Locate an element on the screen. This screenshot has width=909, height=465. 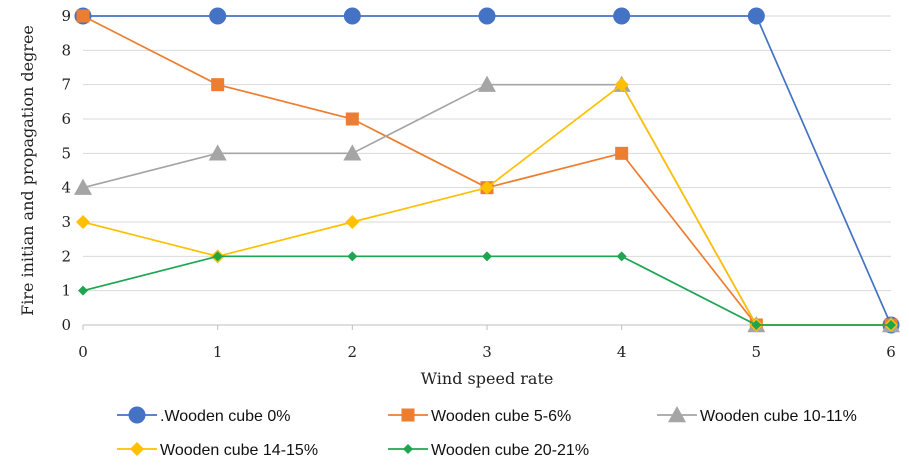
legend-item-2: Wooden cube 5-6% is located at coordinates (479, 416).